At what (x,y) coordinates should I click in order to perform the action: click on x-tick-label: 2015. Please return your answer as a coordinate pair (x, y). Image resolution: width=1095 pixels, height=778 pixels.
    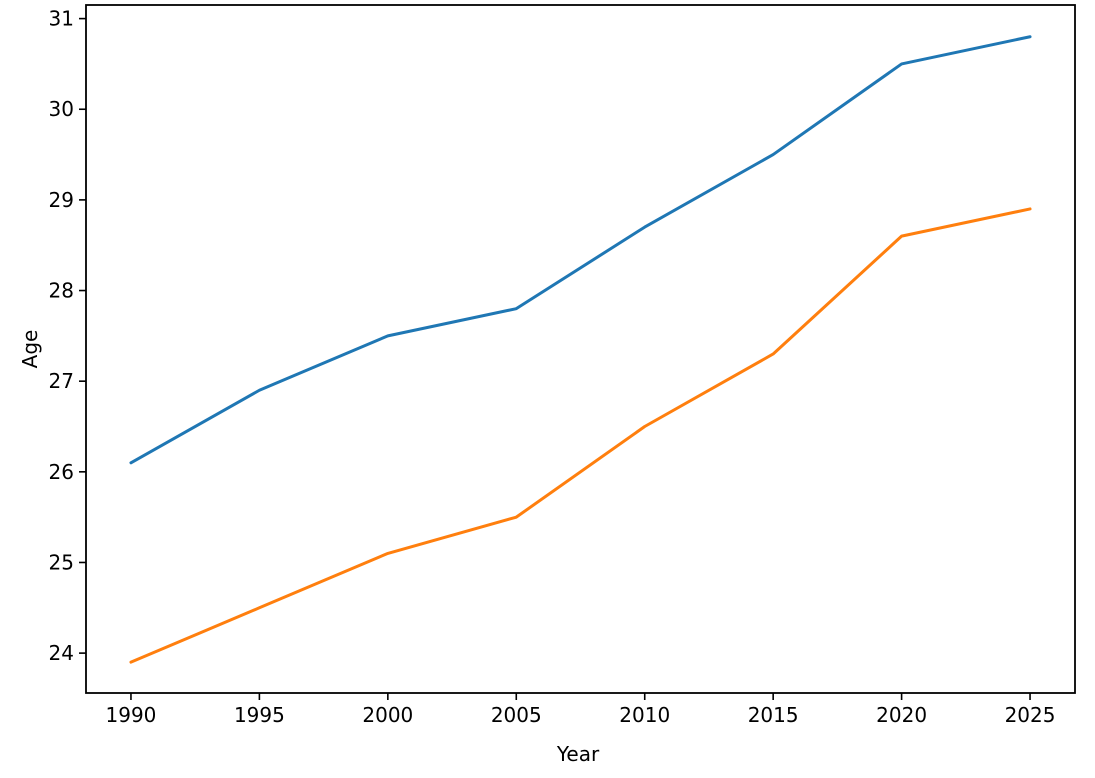
    Looking at the image, I should click on (773, 715).